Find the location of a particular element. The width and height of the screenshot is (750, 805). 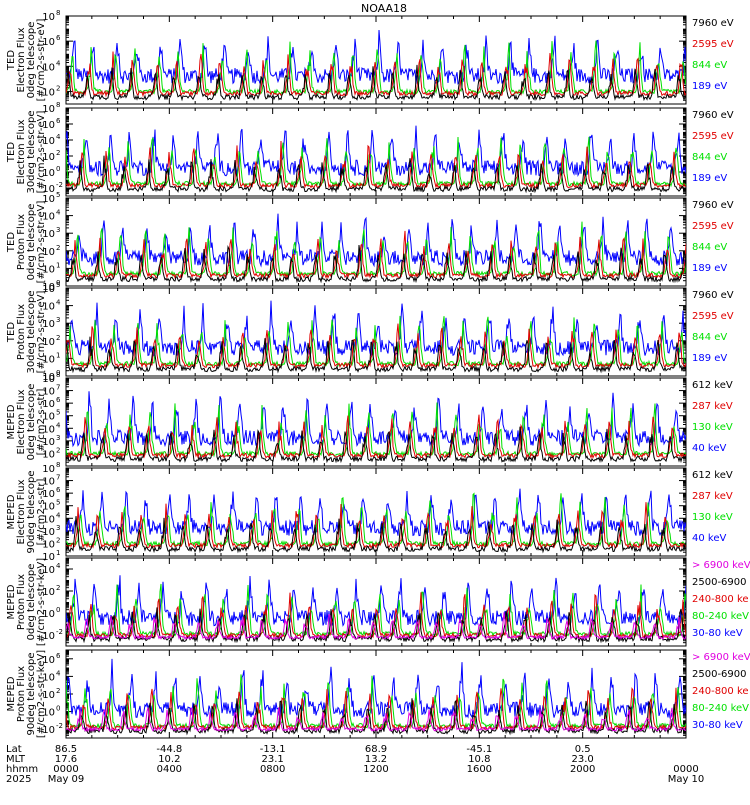

legend-entry: 240-800 ke is located at coordinates (720, 691).